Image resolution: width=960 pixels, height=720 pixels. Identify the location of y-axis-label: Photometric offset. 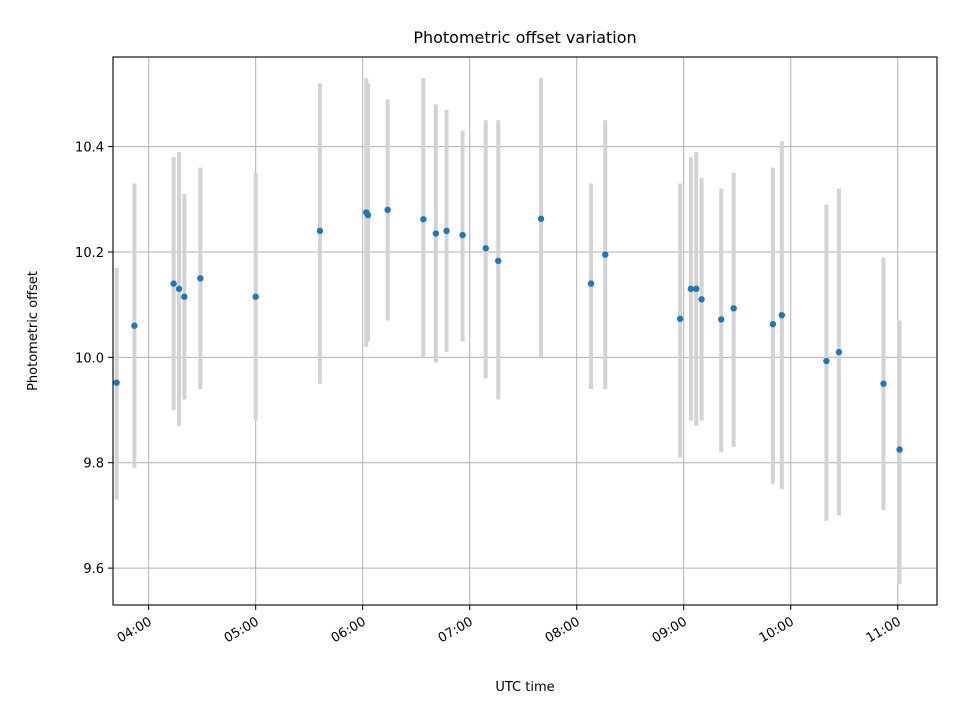
(33, 331).